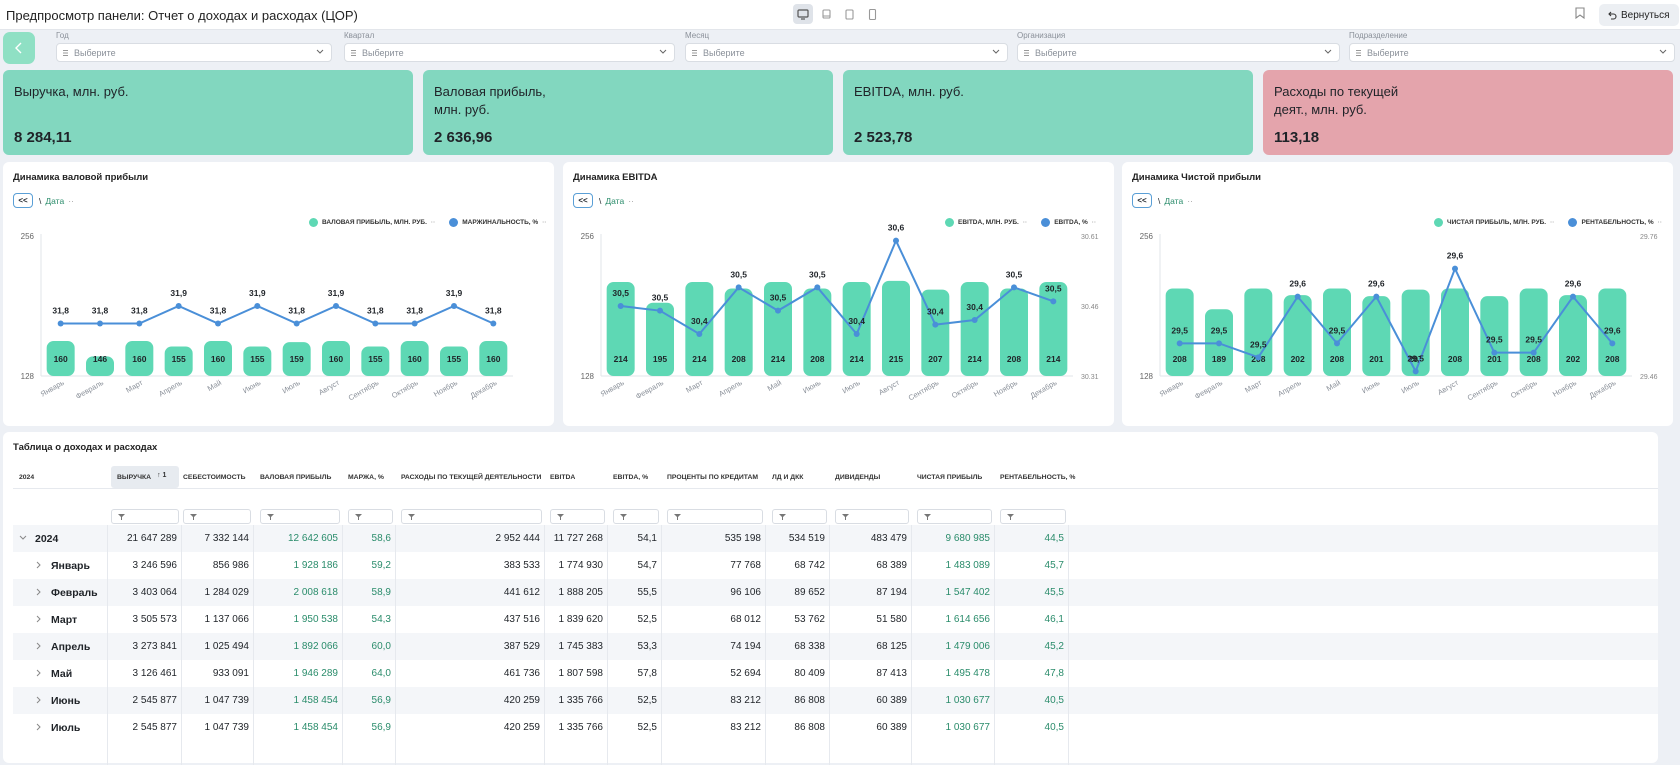 The height and width of the screenshot is (765, 1680). Describe the element at coordinates (19, 48) in the screenshot. I see `collapse-filters-button` at that location.